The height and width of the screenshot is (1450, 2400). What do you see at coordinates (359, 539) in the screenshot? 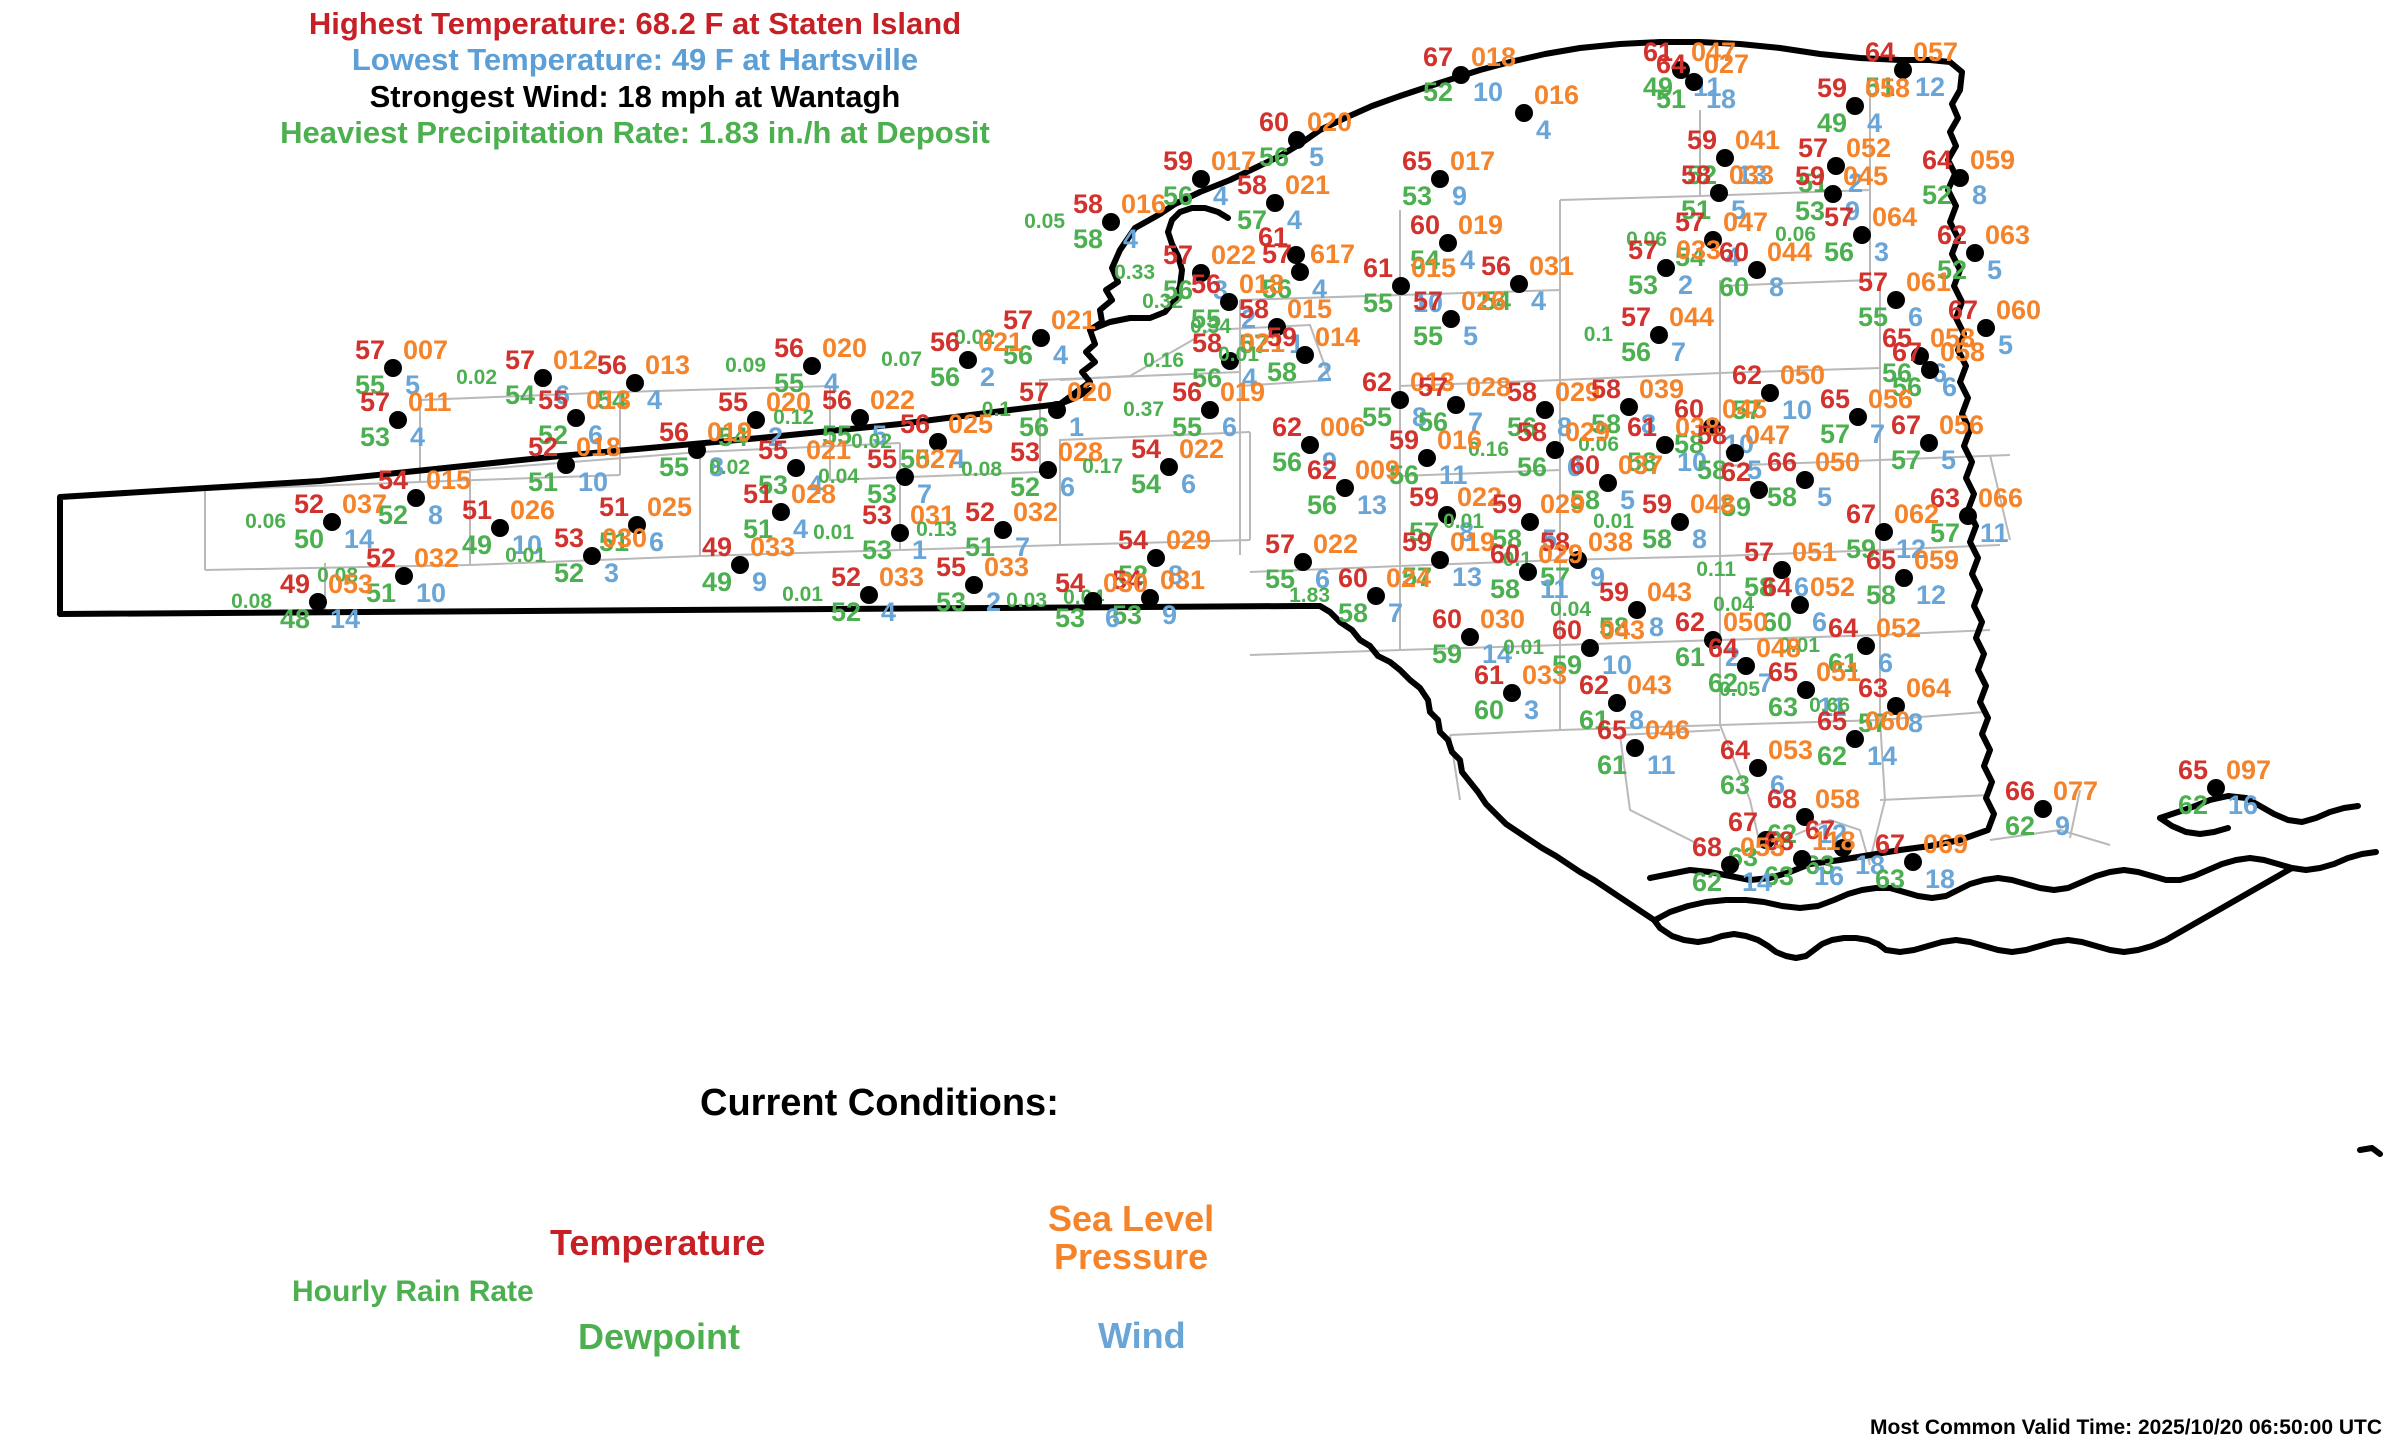
I see `station-wind: 14` at bounding box center [359, 539].